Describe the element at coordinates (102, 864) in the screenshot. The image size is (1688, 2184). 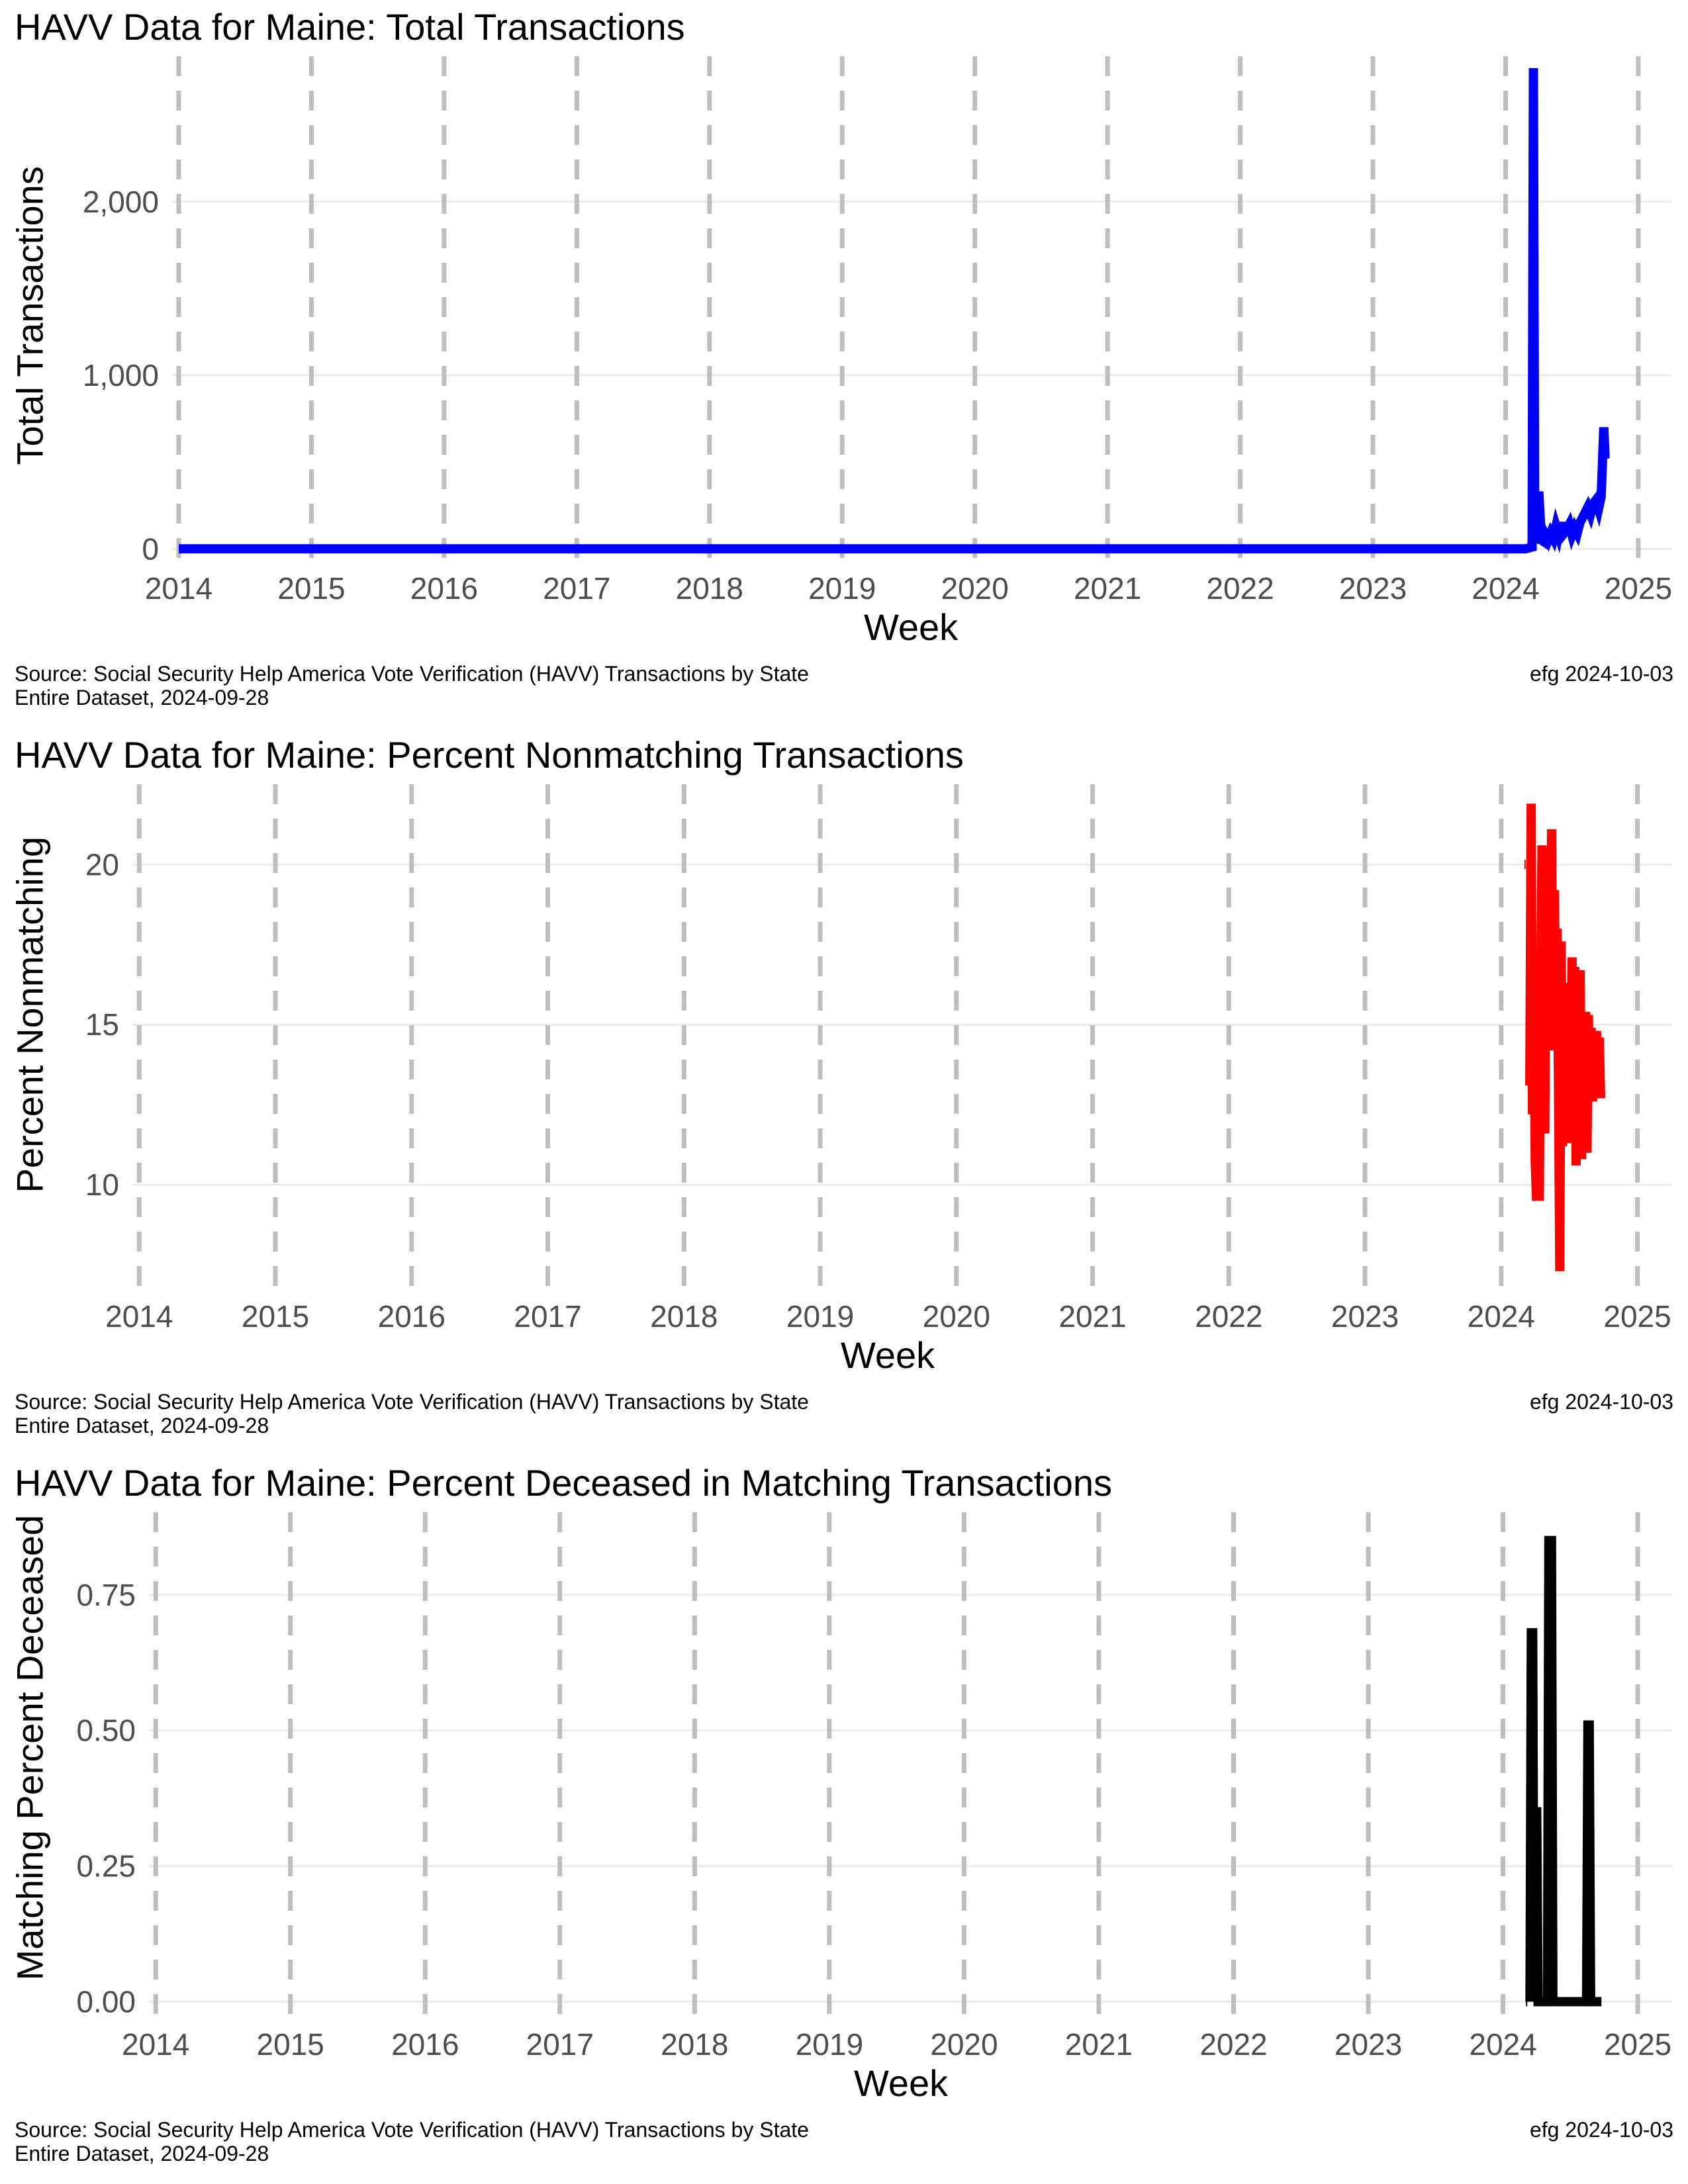
I see `y-tick-label: 20` at that location.